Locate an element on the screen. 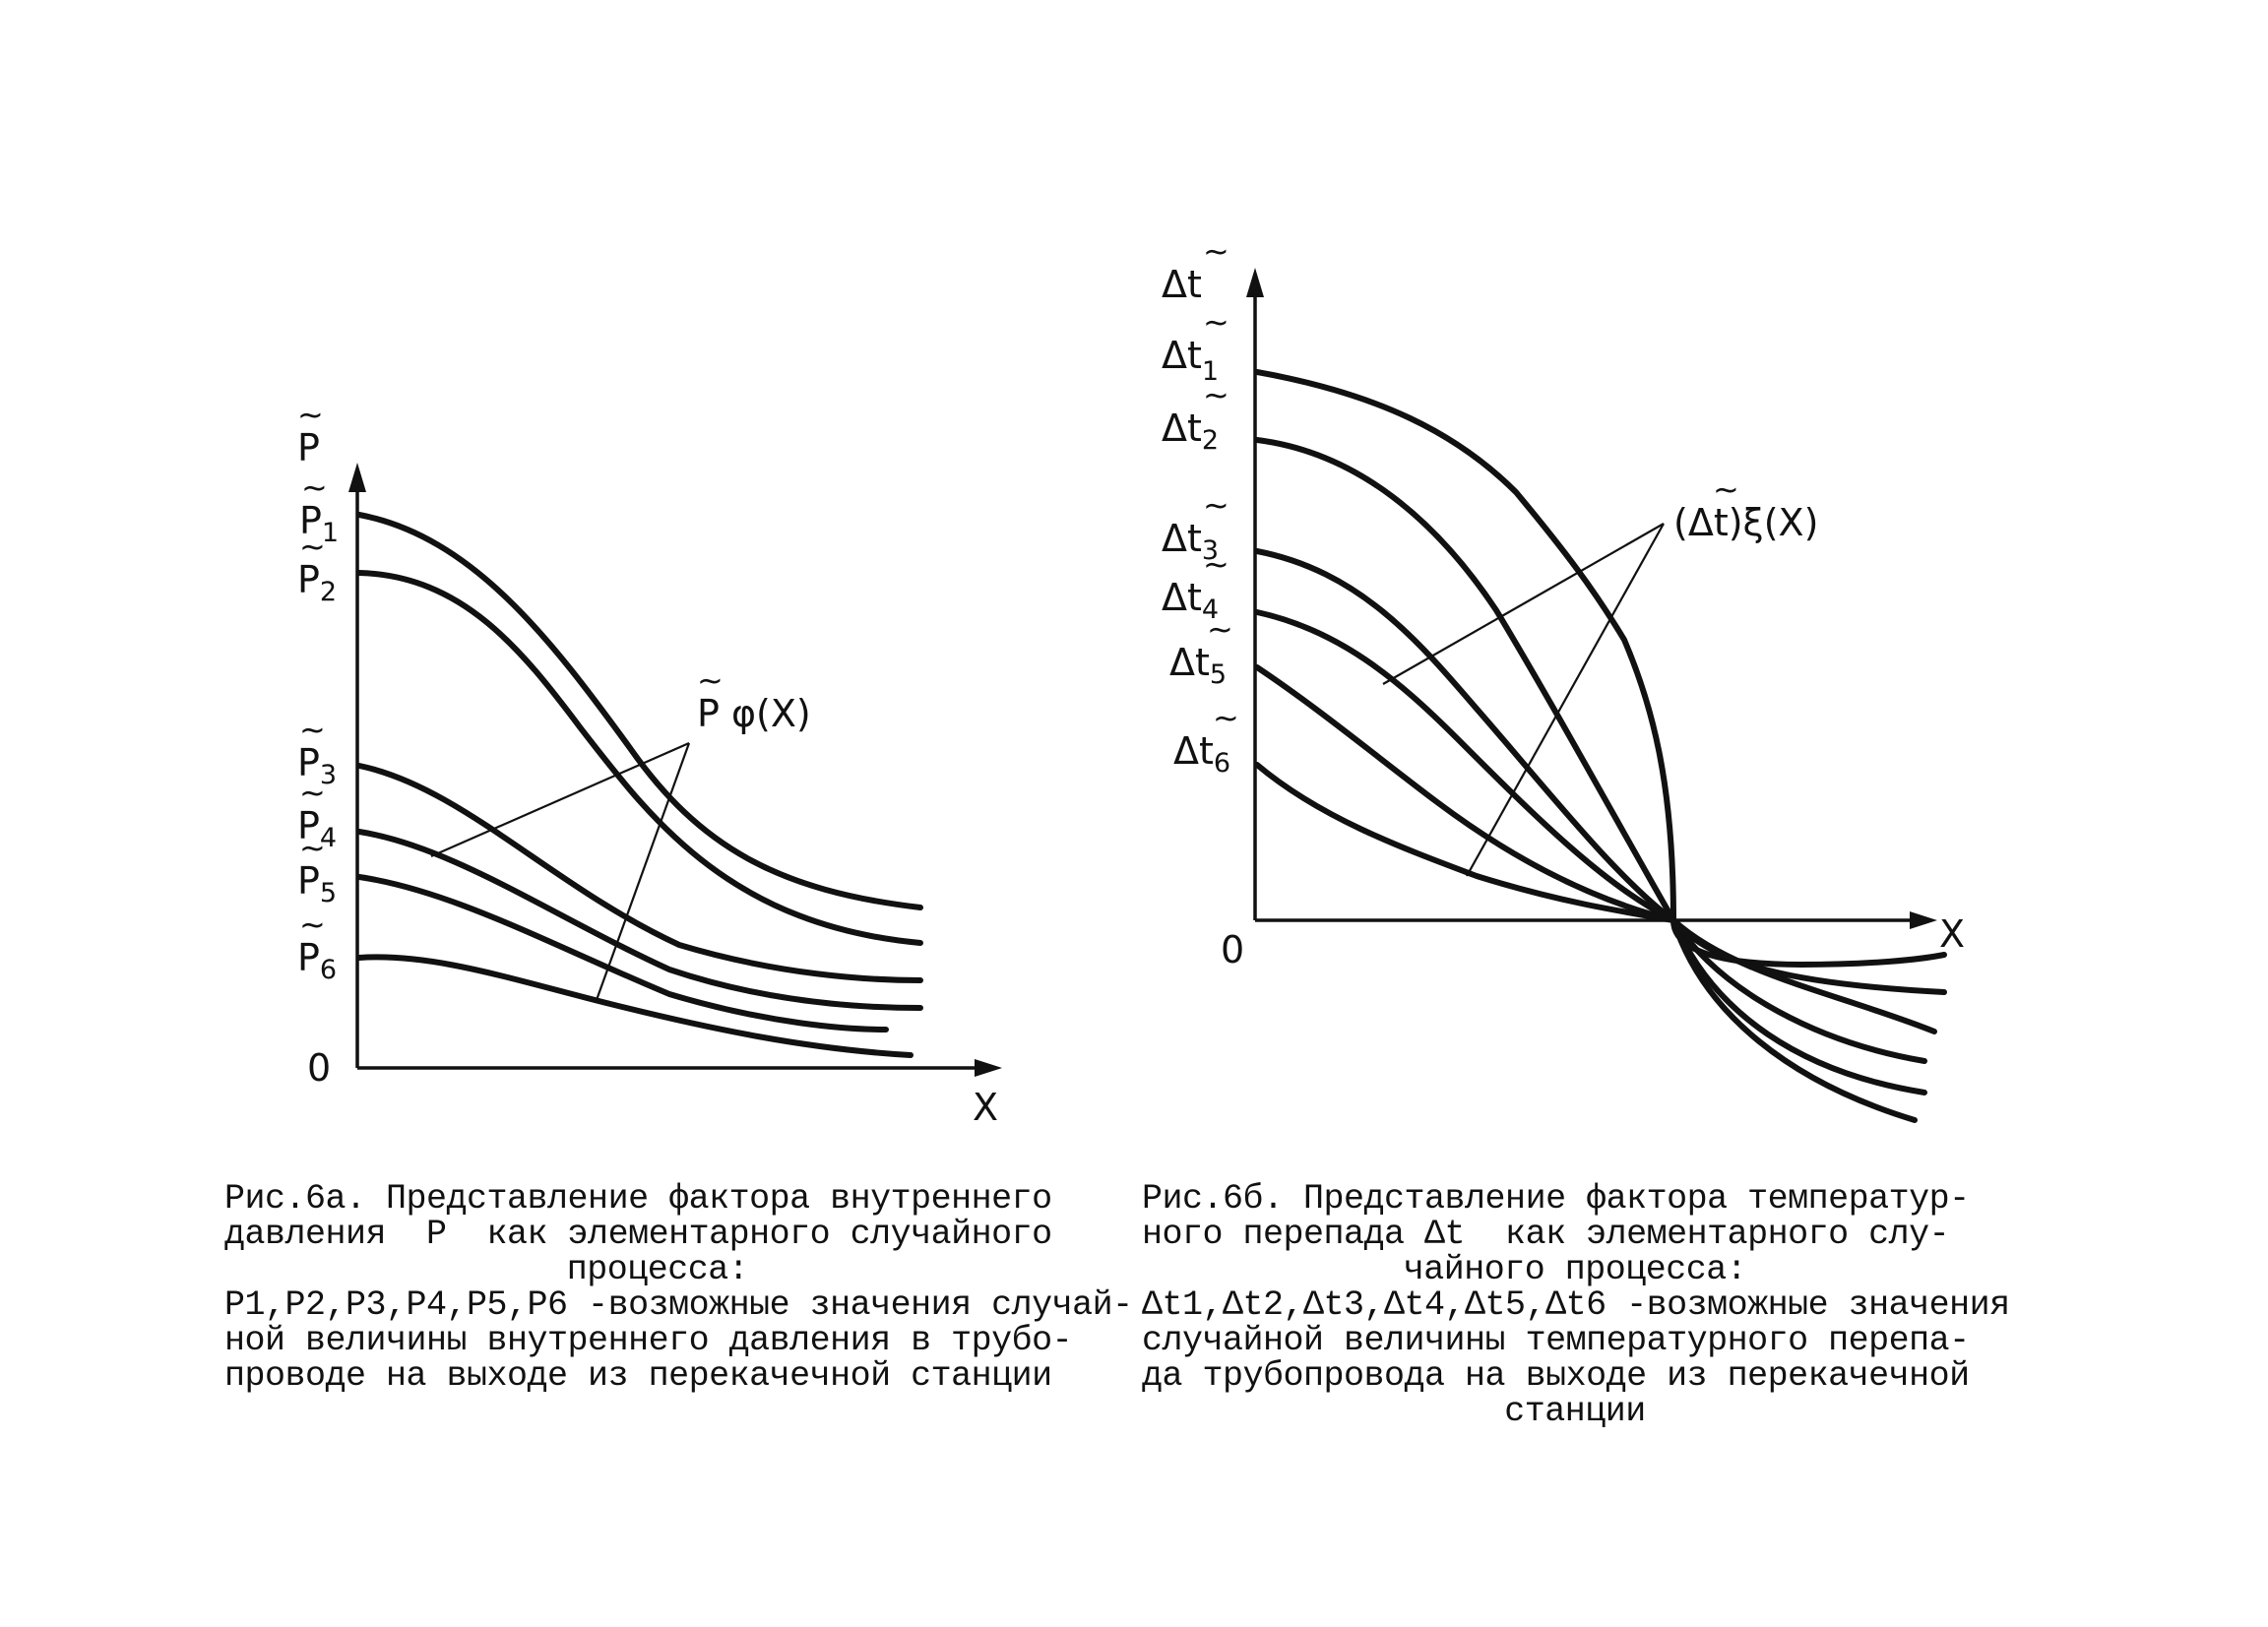  figure-a-y-label: P is located at coordinates (308, 447).